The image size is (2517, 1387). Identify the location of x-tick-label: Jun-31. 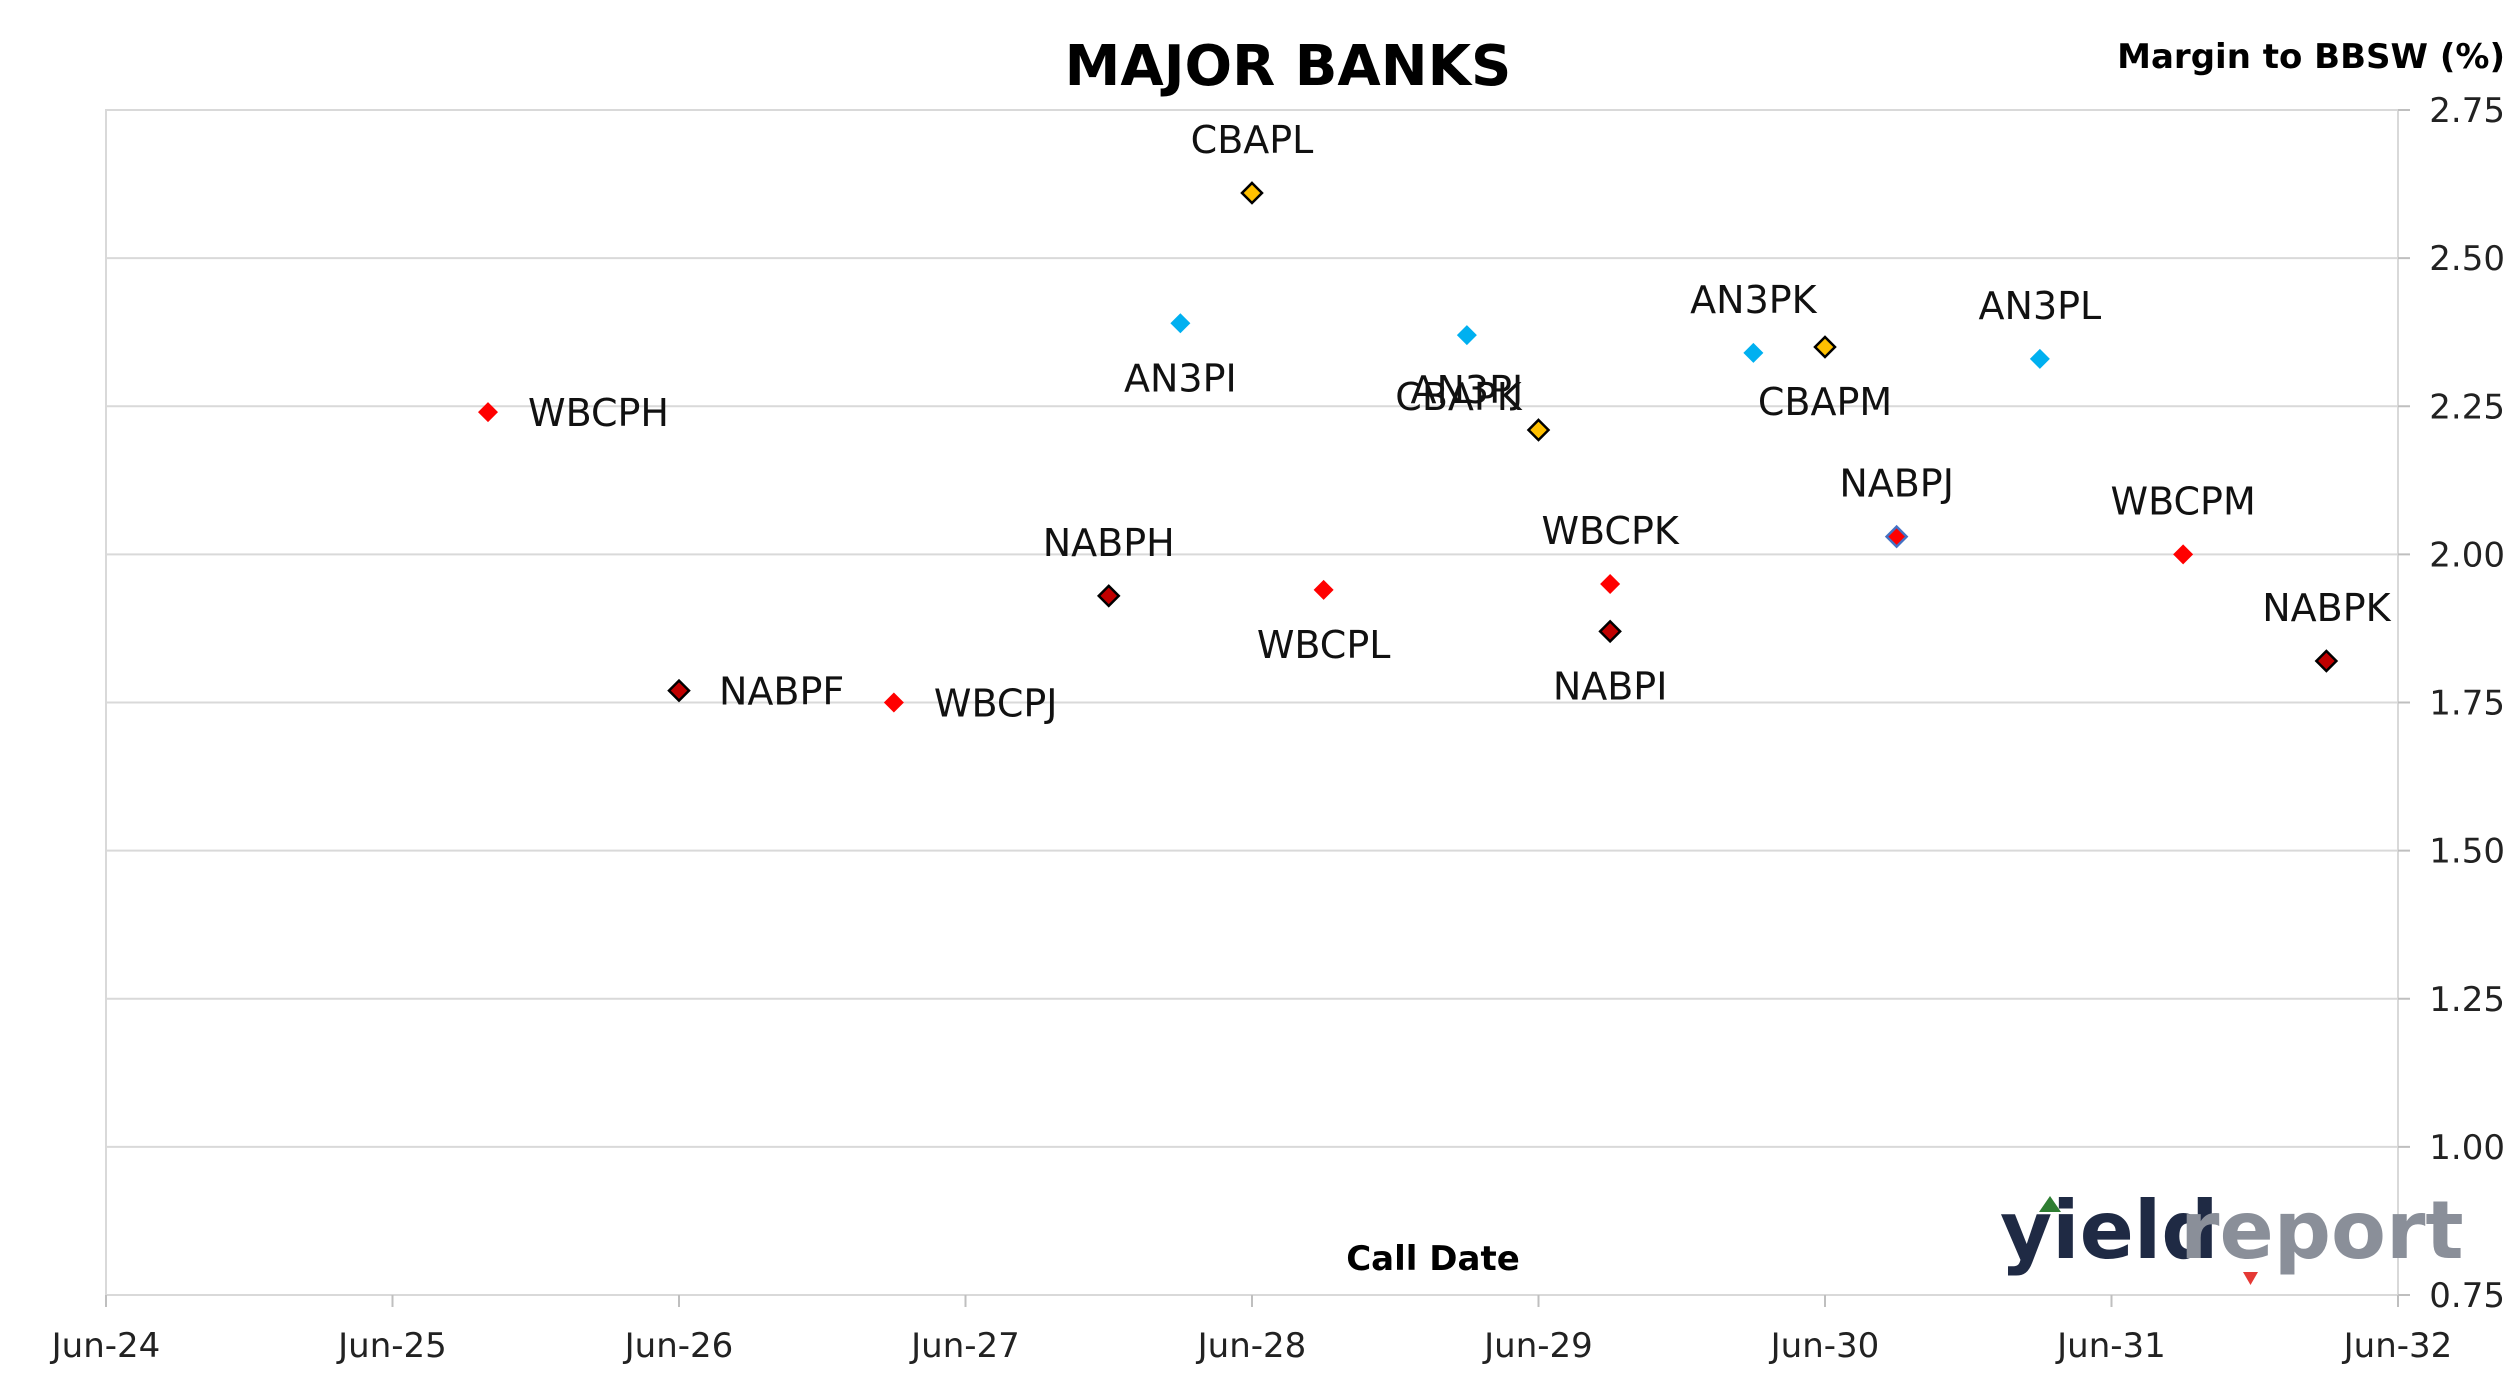
(2110, 1346).